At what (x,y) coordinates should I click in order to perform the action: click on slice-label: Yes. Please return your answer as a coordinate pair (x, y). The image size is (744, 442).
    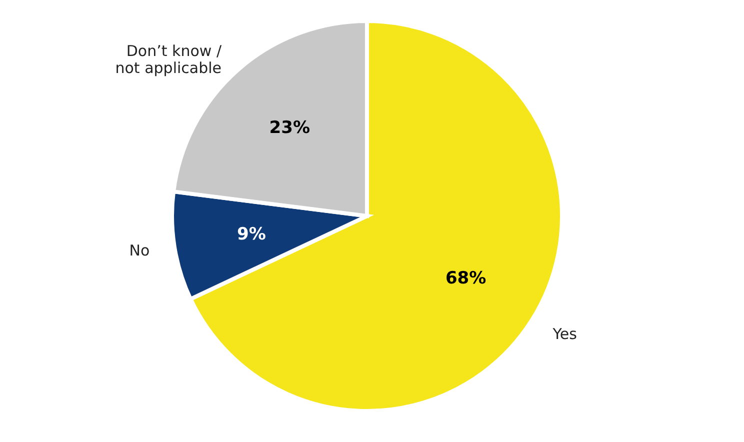
    Looking at the image, I should click on (565, 333).